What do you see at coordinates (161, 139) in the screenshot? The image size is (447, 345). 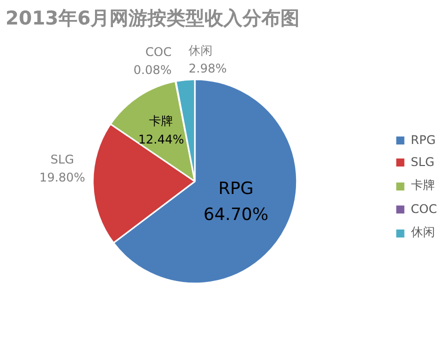 I see `data-label: 12.44%` at bounding box center [161, 139].